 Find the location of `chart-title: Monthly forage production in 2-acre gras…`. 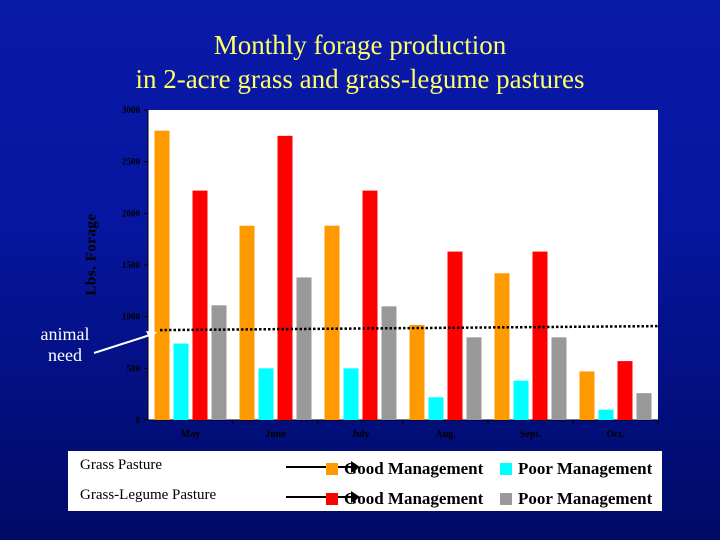

chart-title: Monthly forage production in 2-acre gras… is located at coordinates (360, 62).